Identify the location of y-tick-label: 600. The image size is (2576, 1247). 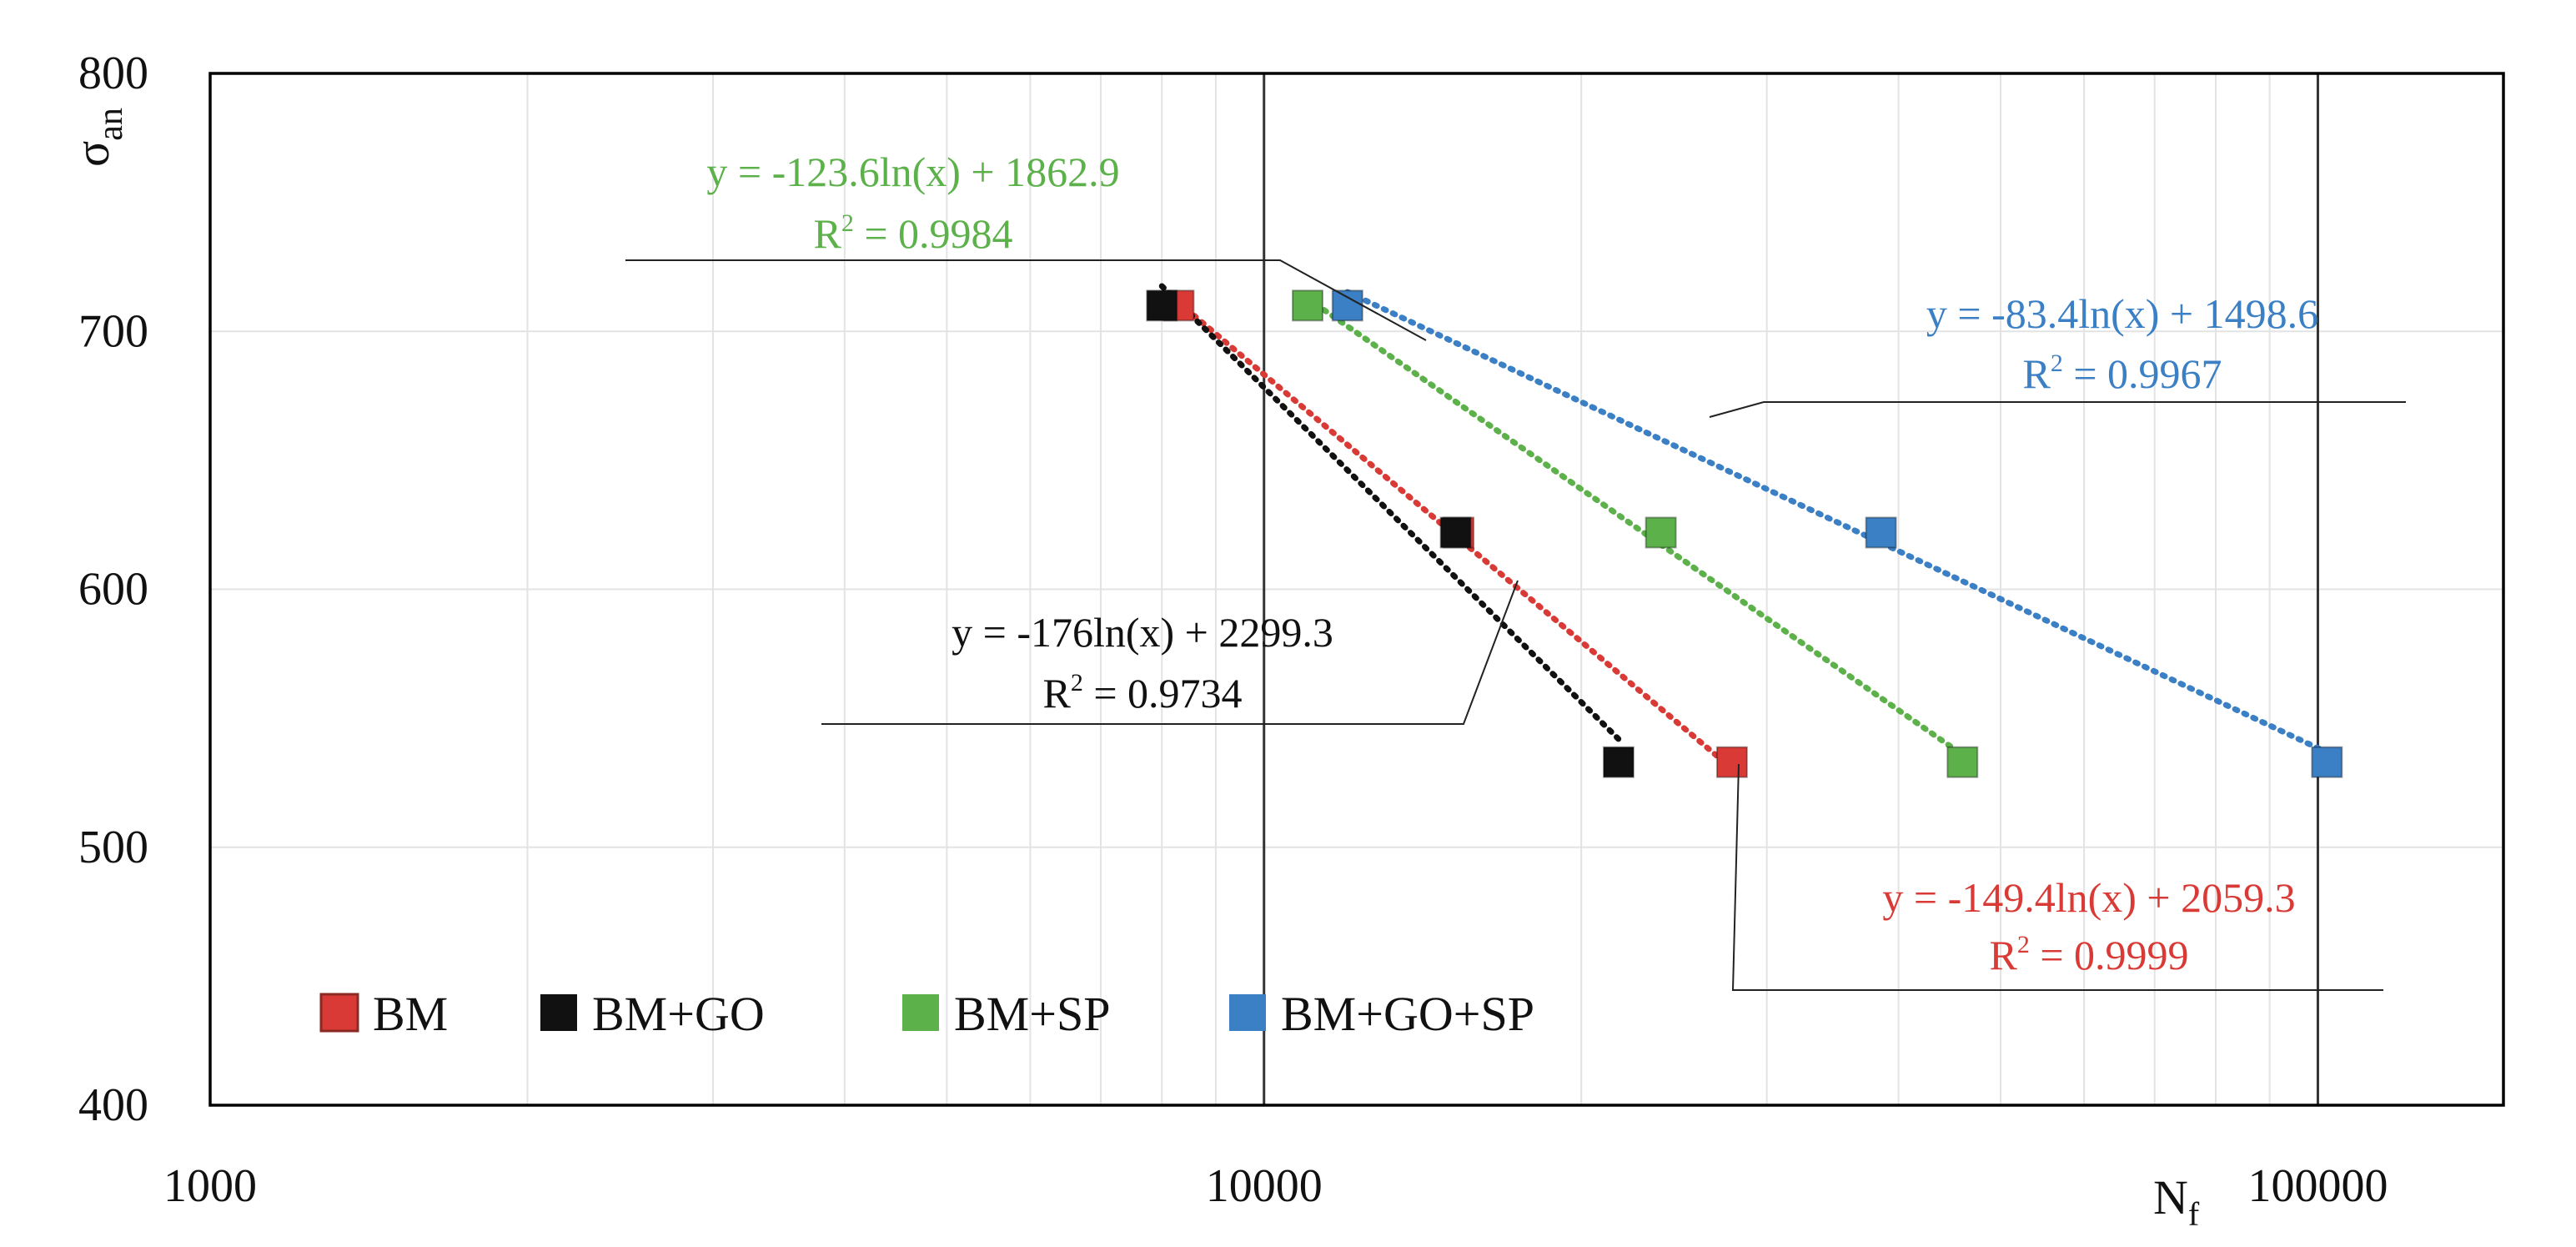
(113, 590).